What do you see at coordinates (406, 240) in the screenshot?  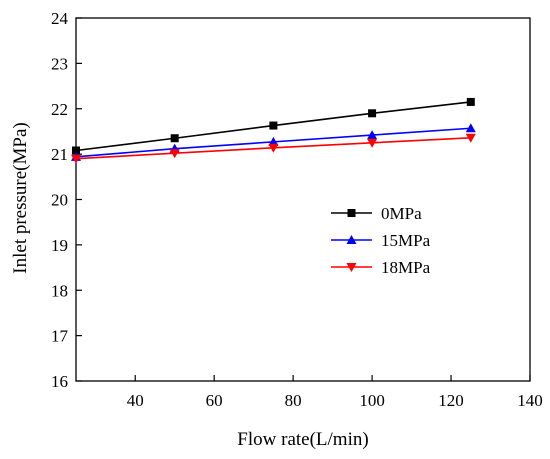 I see `legend-label: 15MPa` at bounding box center [406, 240].